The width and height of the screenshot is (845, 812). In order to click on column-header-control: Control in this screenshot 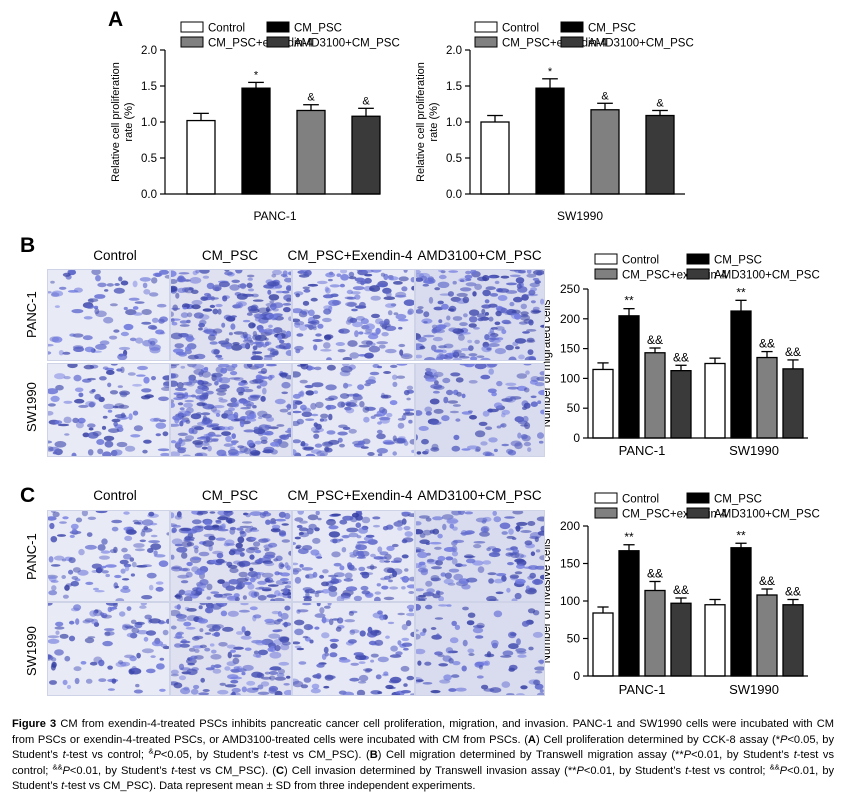, I will do `click(115, 255)`.